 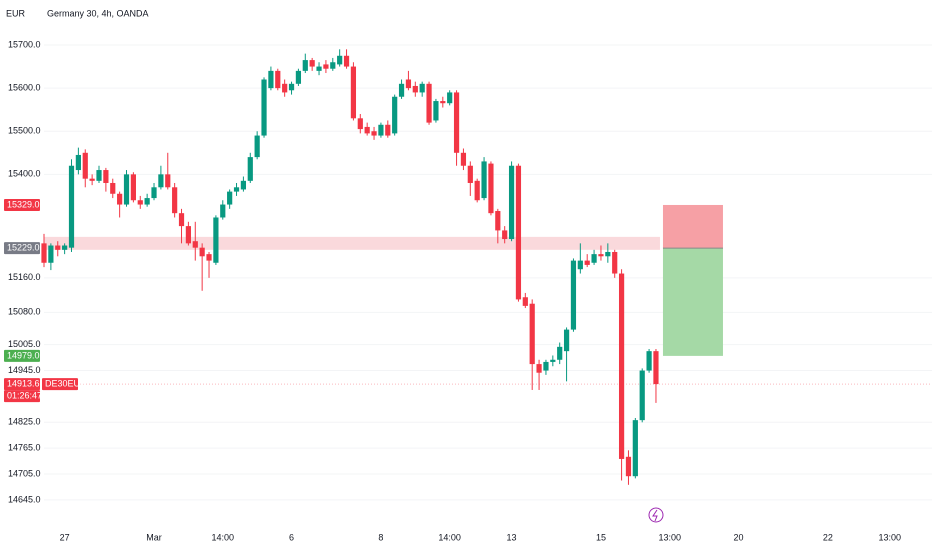 I want to click on stop-tag: 15329.0, so click(x=23, y=204).